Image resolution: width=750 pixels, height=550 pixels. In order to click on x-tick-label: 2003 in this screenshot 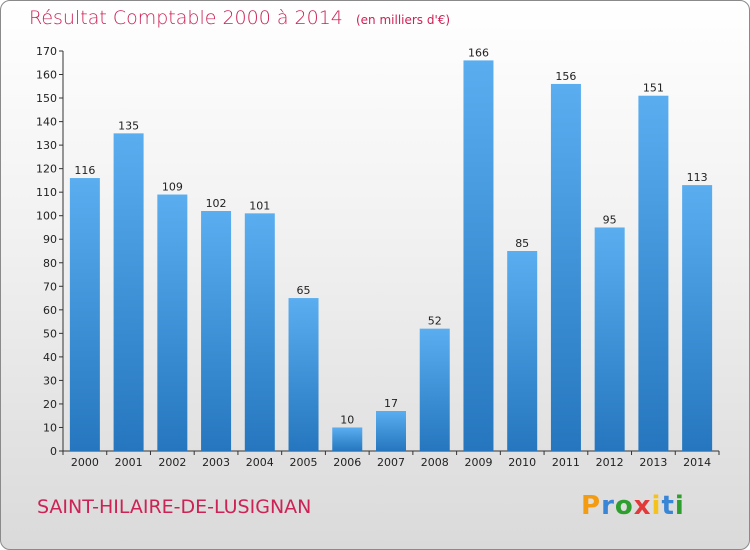, I will do `click(216, 462)`.